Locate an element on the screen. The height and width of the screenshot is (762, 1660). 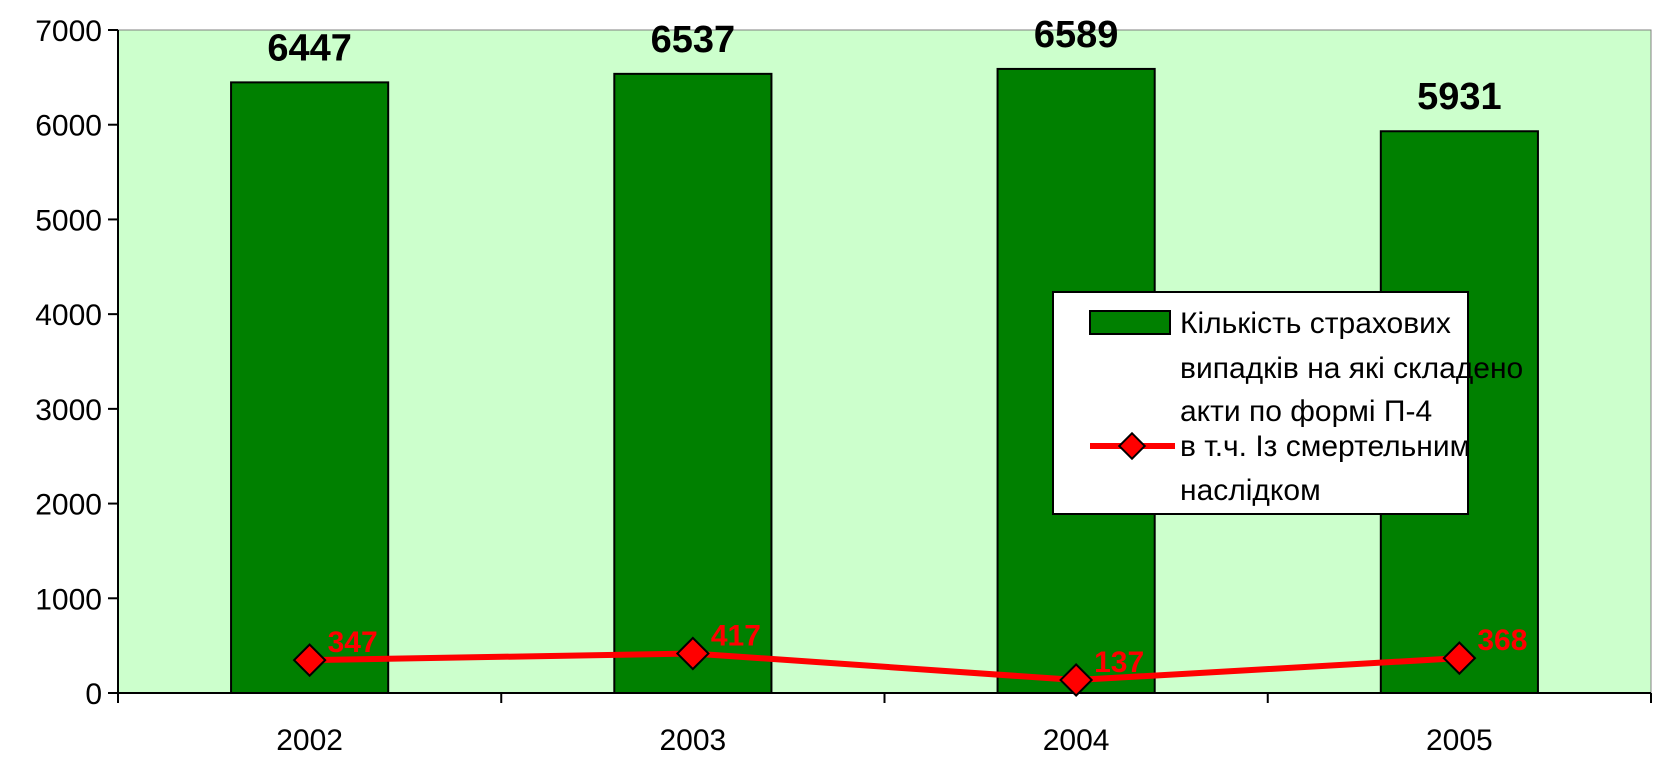
line-data-label: 347 is located at coordinates (353, 642).